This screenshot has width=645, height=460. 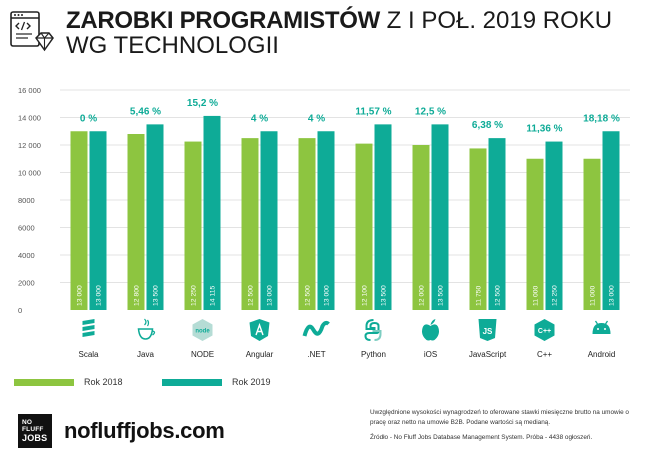 What do you see at coordinates (496, 20) in the screenshot?
I see `title-rest: Z I POŁ. 2019 ROKU` at bounding box center [496, 20].